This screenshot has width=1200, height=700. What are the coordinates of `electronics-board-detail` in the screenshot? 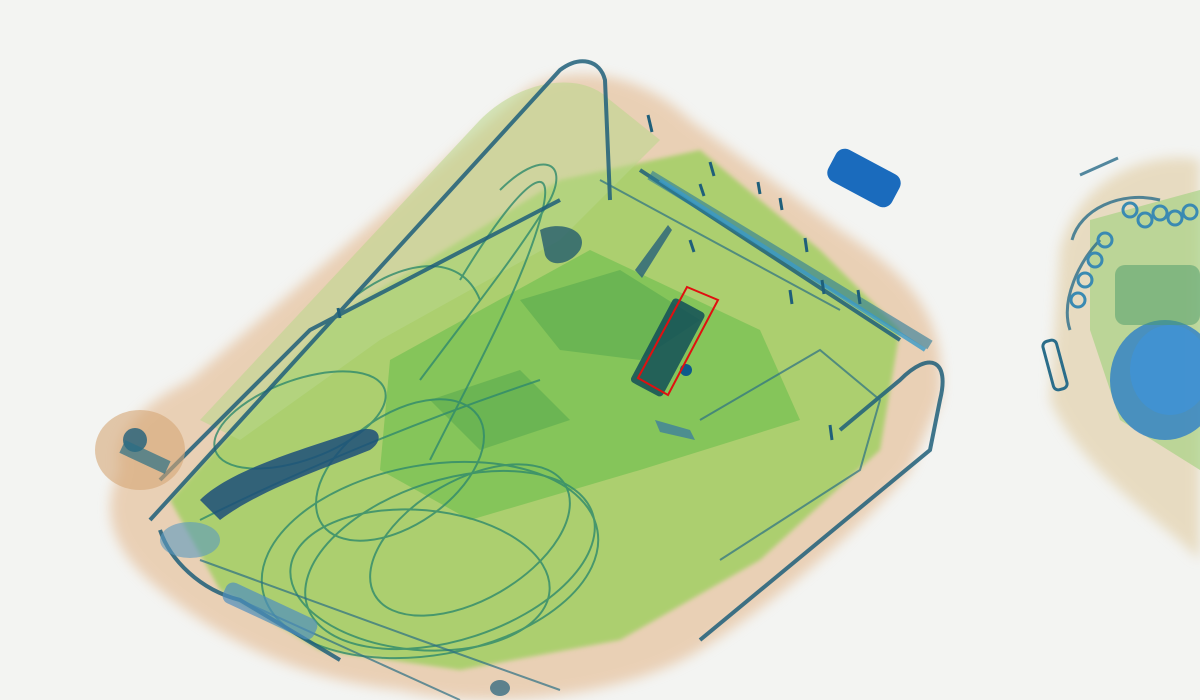 It's located at (565, 360).